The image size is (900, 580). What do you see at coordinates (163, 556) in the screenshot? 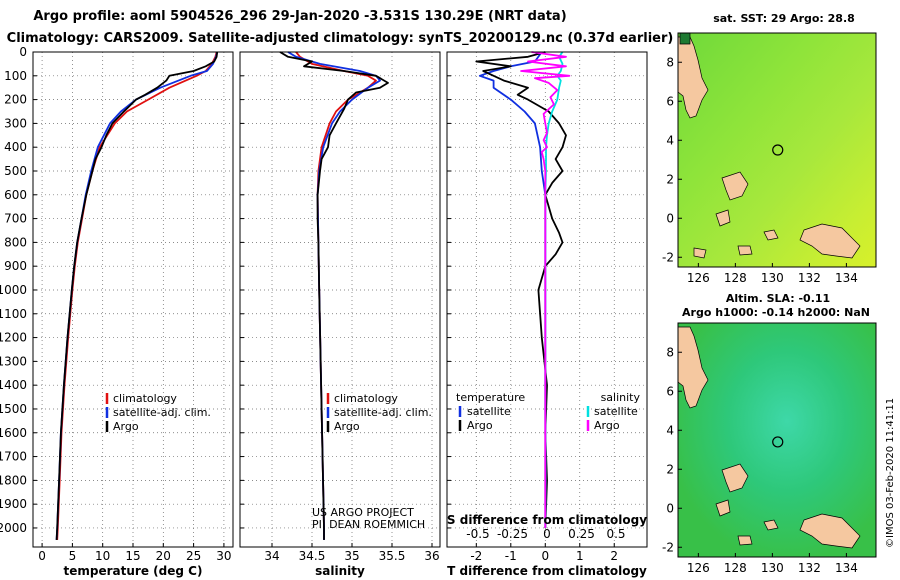
I see `x-tick-label: 20` at bounding box center [163, 556].